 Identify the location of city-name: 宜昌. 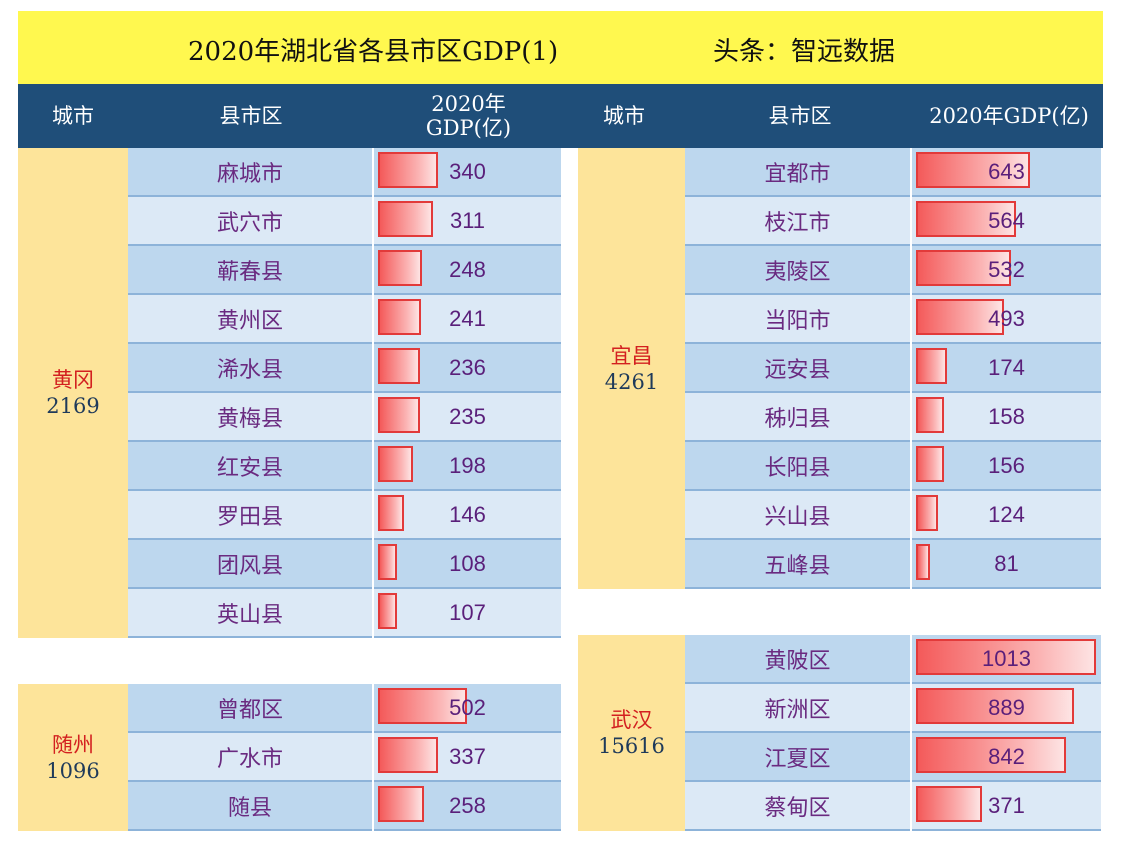
(631, 355).